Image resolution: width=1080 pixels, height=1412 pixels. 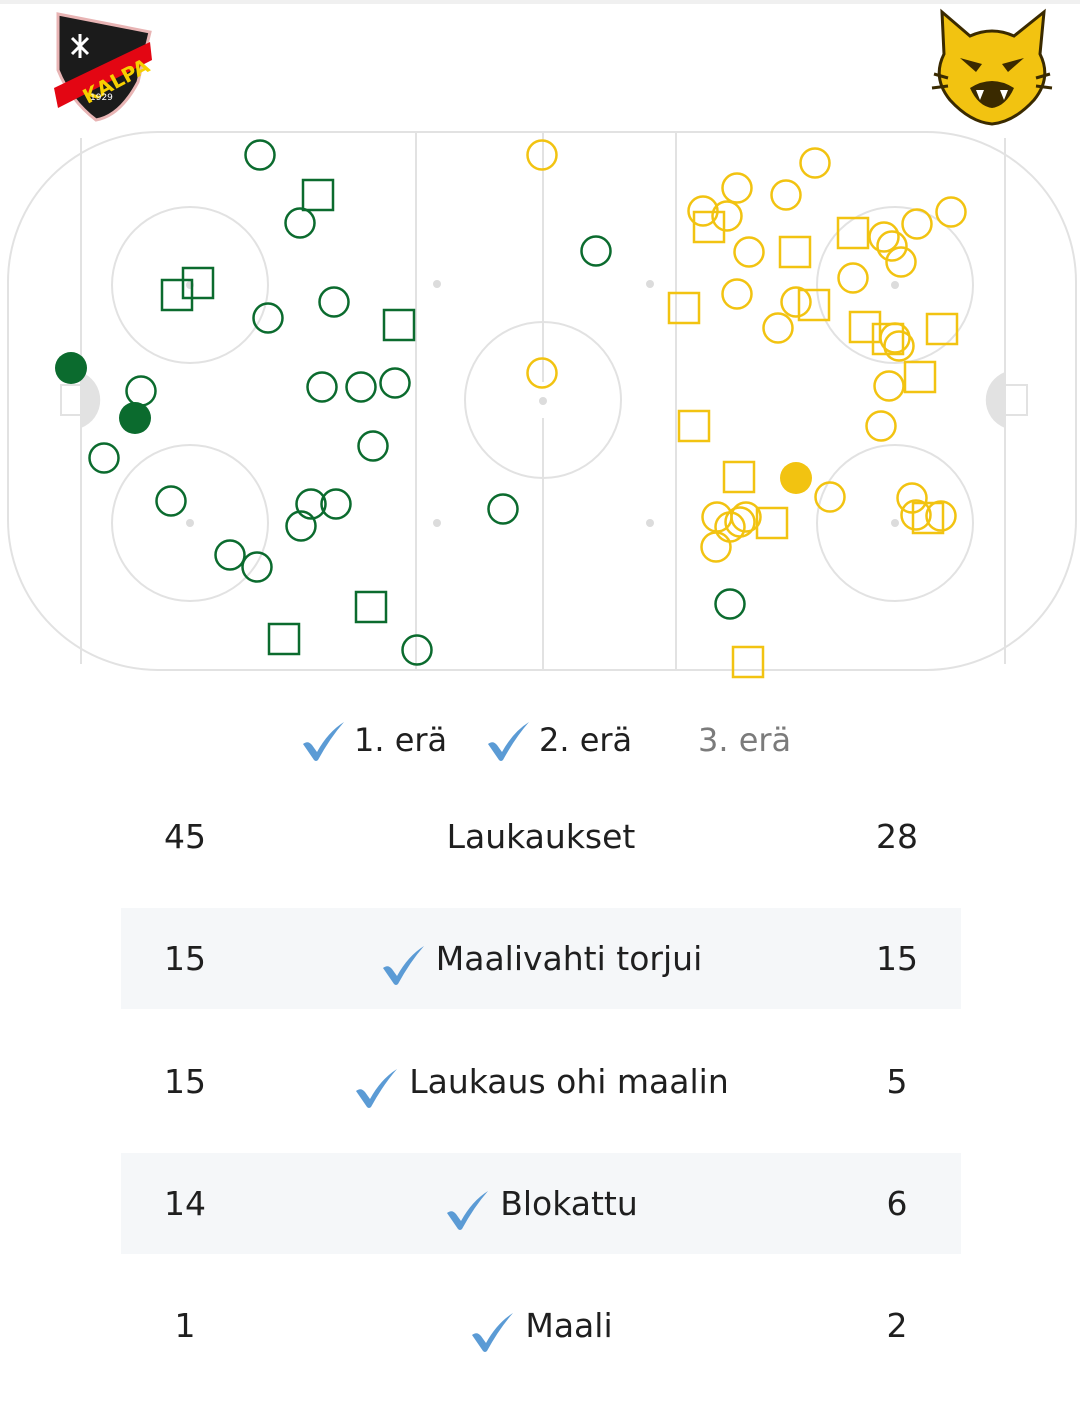 What do you see at coordinates (995, 400) in the screenshot?
I see `away-crease` at bounding box center [995, 400].